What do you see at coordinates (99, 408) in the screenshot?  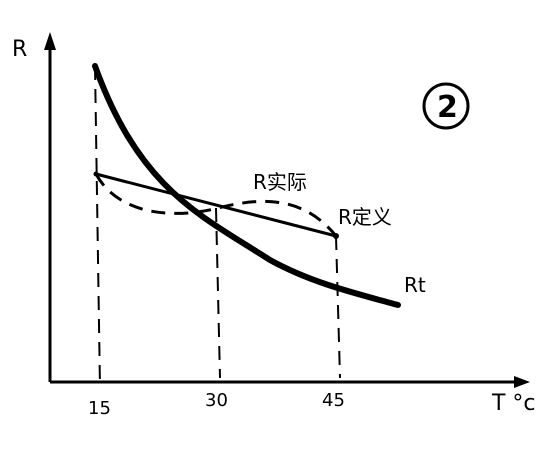 I see `tick-15: 15` at bounding box center [99, 408].